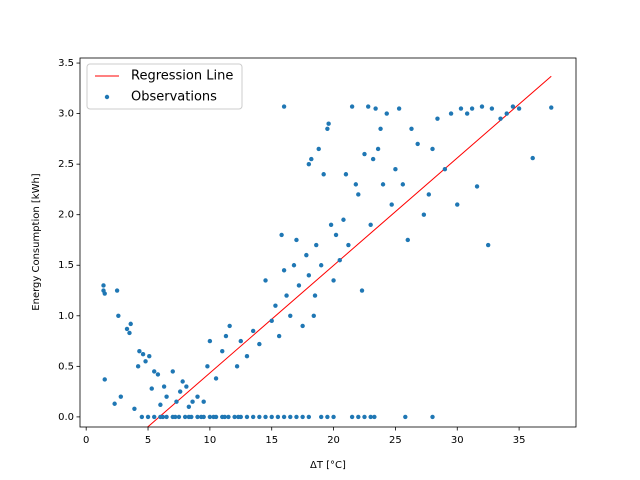 This screenshot has height=480, width=640. I want to click on legend-box, so click(164, 86).